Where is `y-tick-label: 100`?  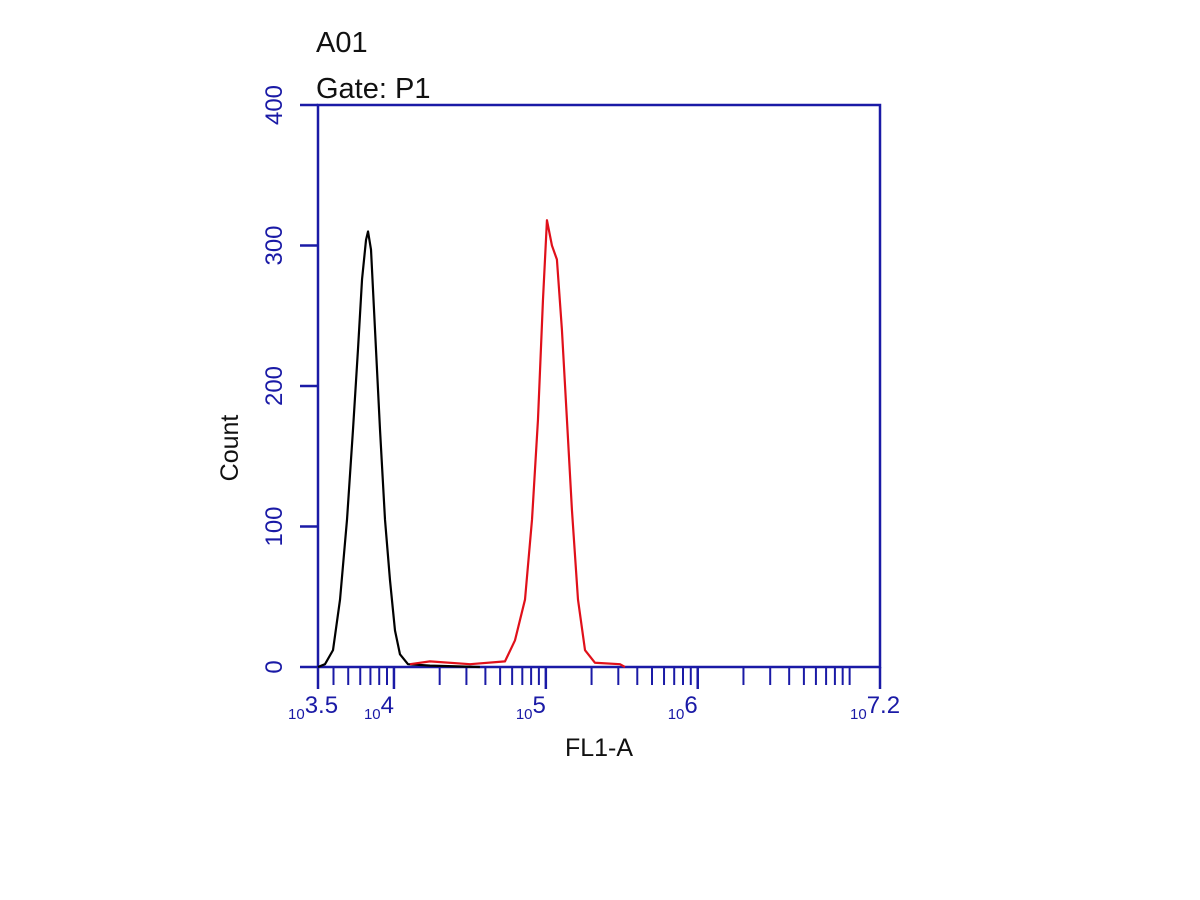 y-tick-label: 100 is located at coordinates (274, 526).